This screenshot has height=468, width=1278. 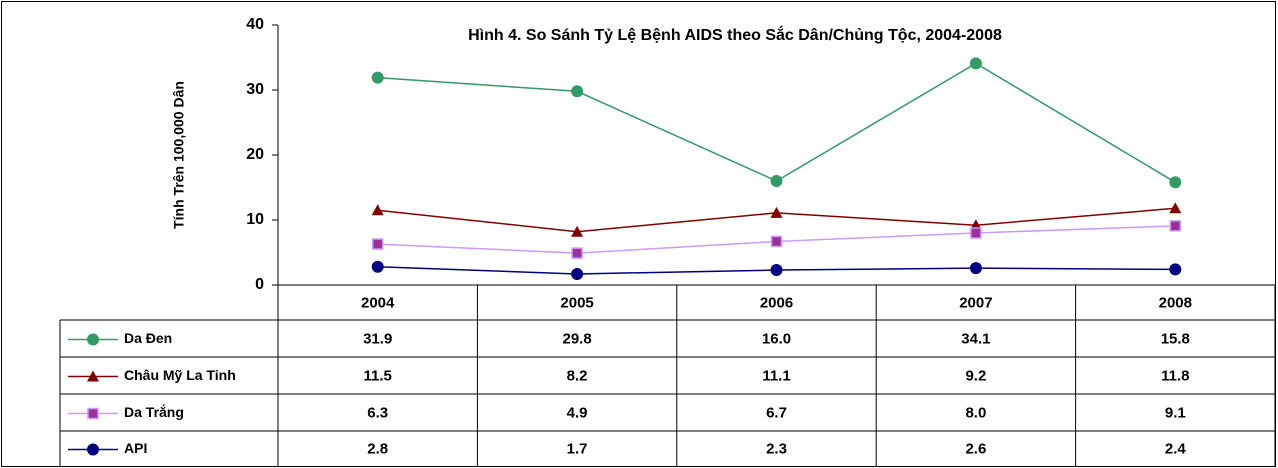 What do you see at coordinates (975, 302) in the screenshot?
I see `x-tick-label: 2007` at bounding box center [975, 302].